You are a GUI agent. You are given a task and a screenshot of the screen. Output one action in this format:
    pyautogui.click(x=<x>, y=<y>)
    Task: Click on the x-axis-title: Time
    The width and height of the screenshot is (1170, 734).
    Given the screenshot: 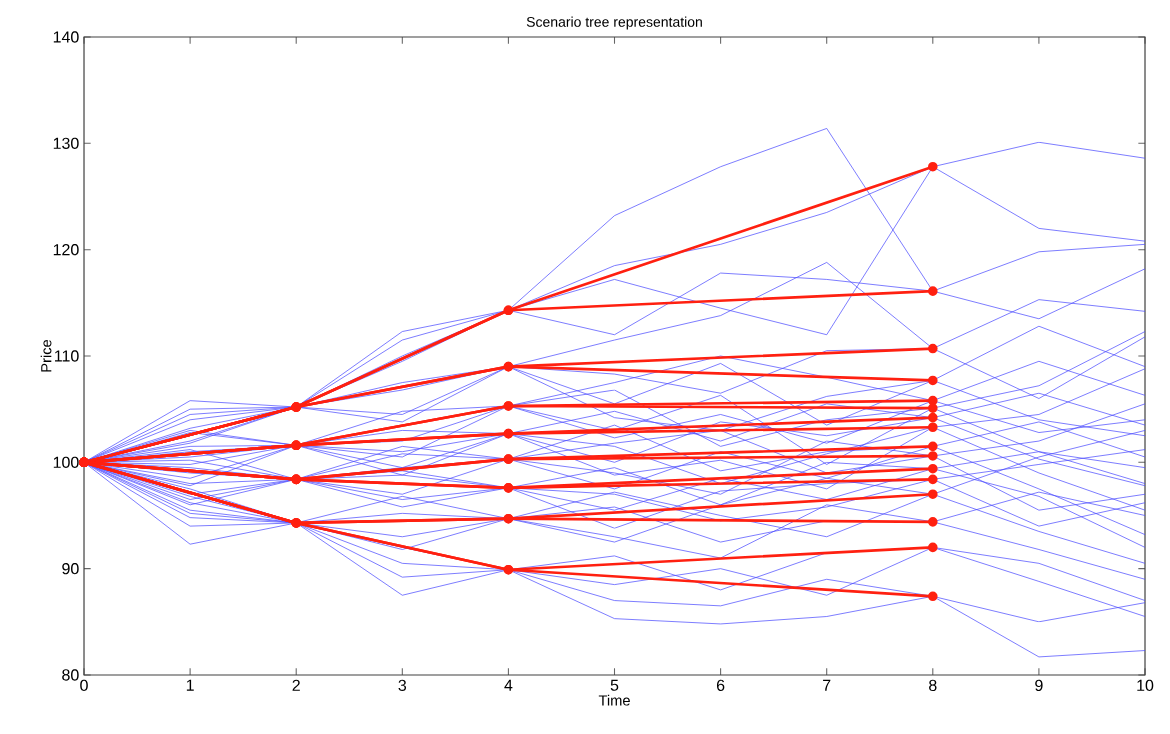 What is the action you would take?
    pyautogui.click(x=614, y=700)
    